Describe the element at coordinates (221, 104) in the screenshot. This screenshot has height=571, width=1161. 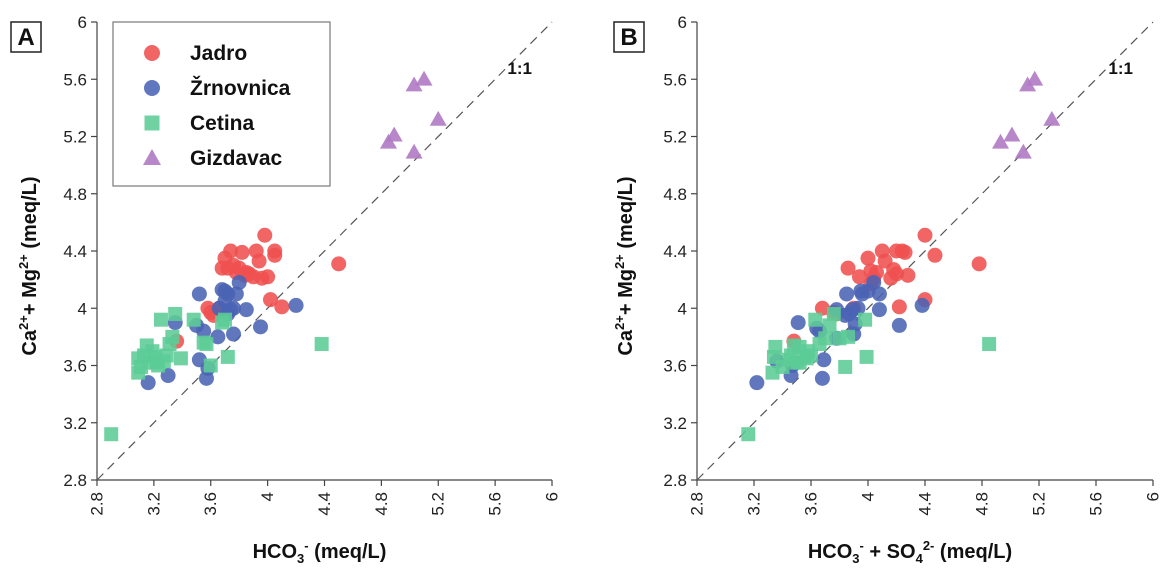
I see `legend: Jadro Žrnovnica Cetina Gizdavac` at that location.